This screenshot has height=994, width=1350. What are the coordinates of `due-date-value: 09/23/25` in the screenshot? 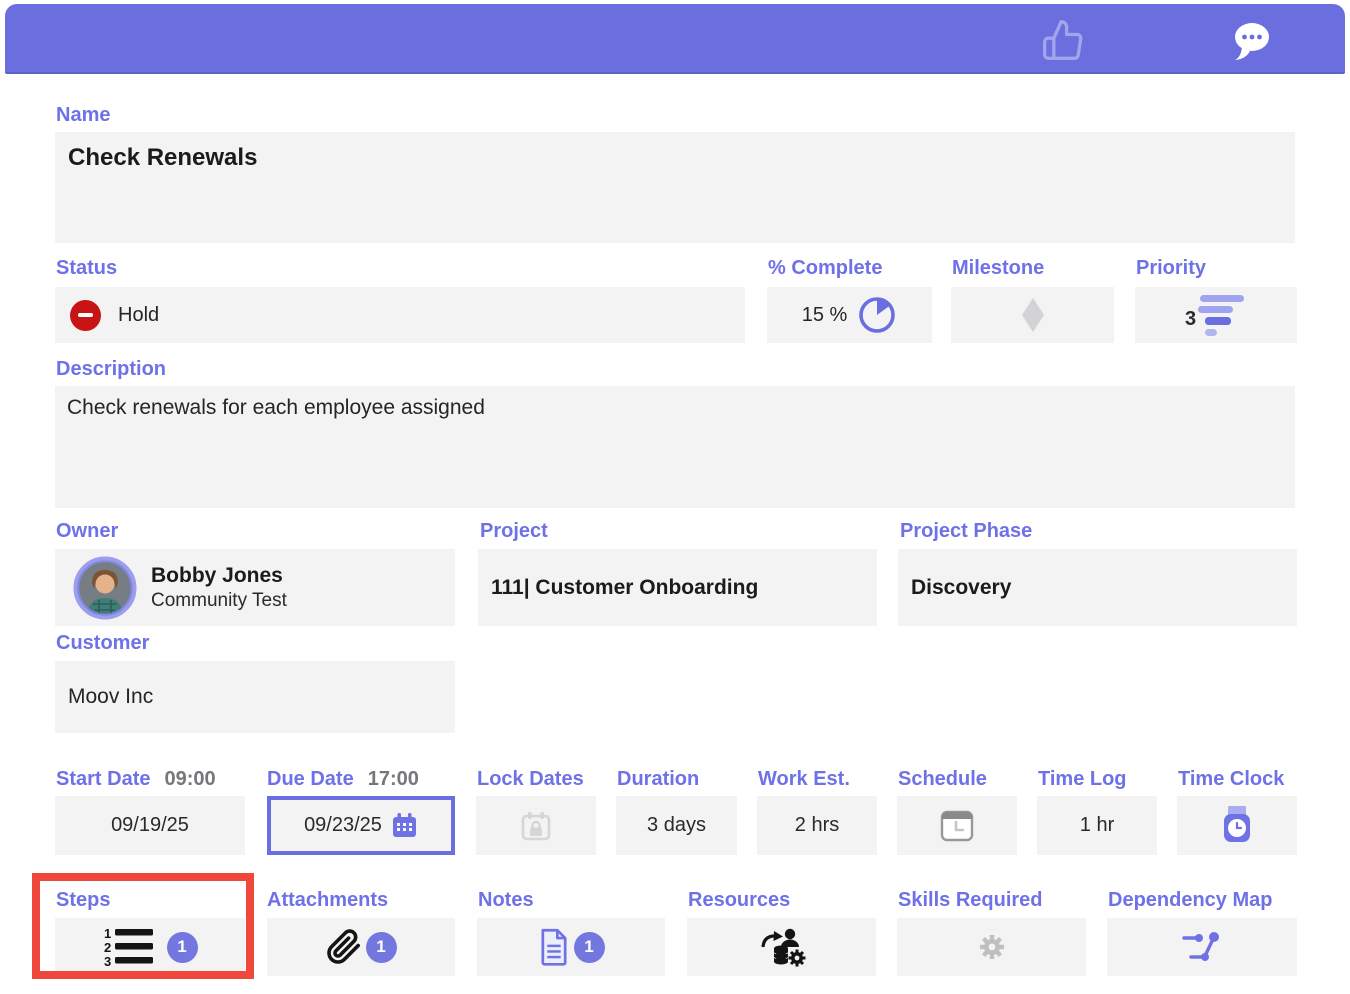 It's located at (343, 825).